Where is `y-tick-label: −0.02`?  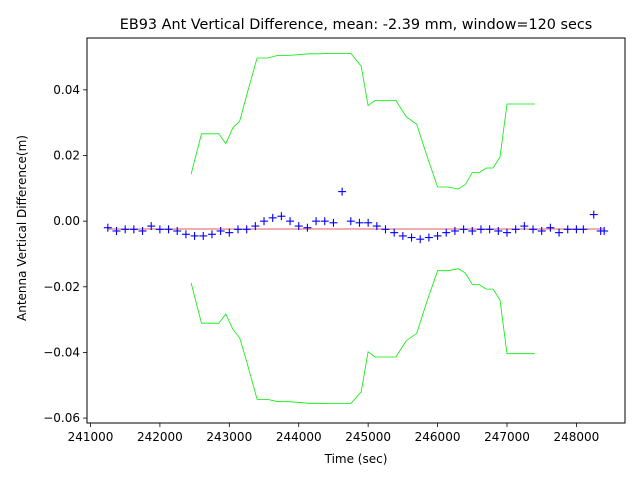 y-tick-label: −0.02 is located at coordinates (61, 287).